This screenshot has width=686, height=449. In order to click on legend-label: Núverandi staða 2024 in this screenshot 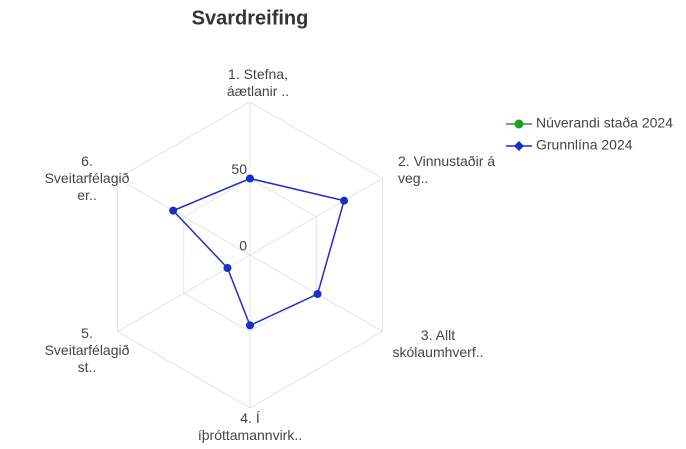, I will do `click(604, 123)`.